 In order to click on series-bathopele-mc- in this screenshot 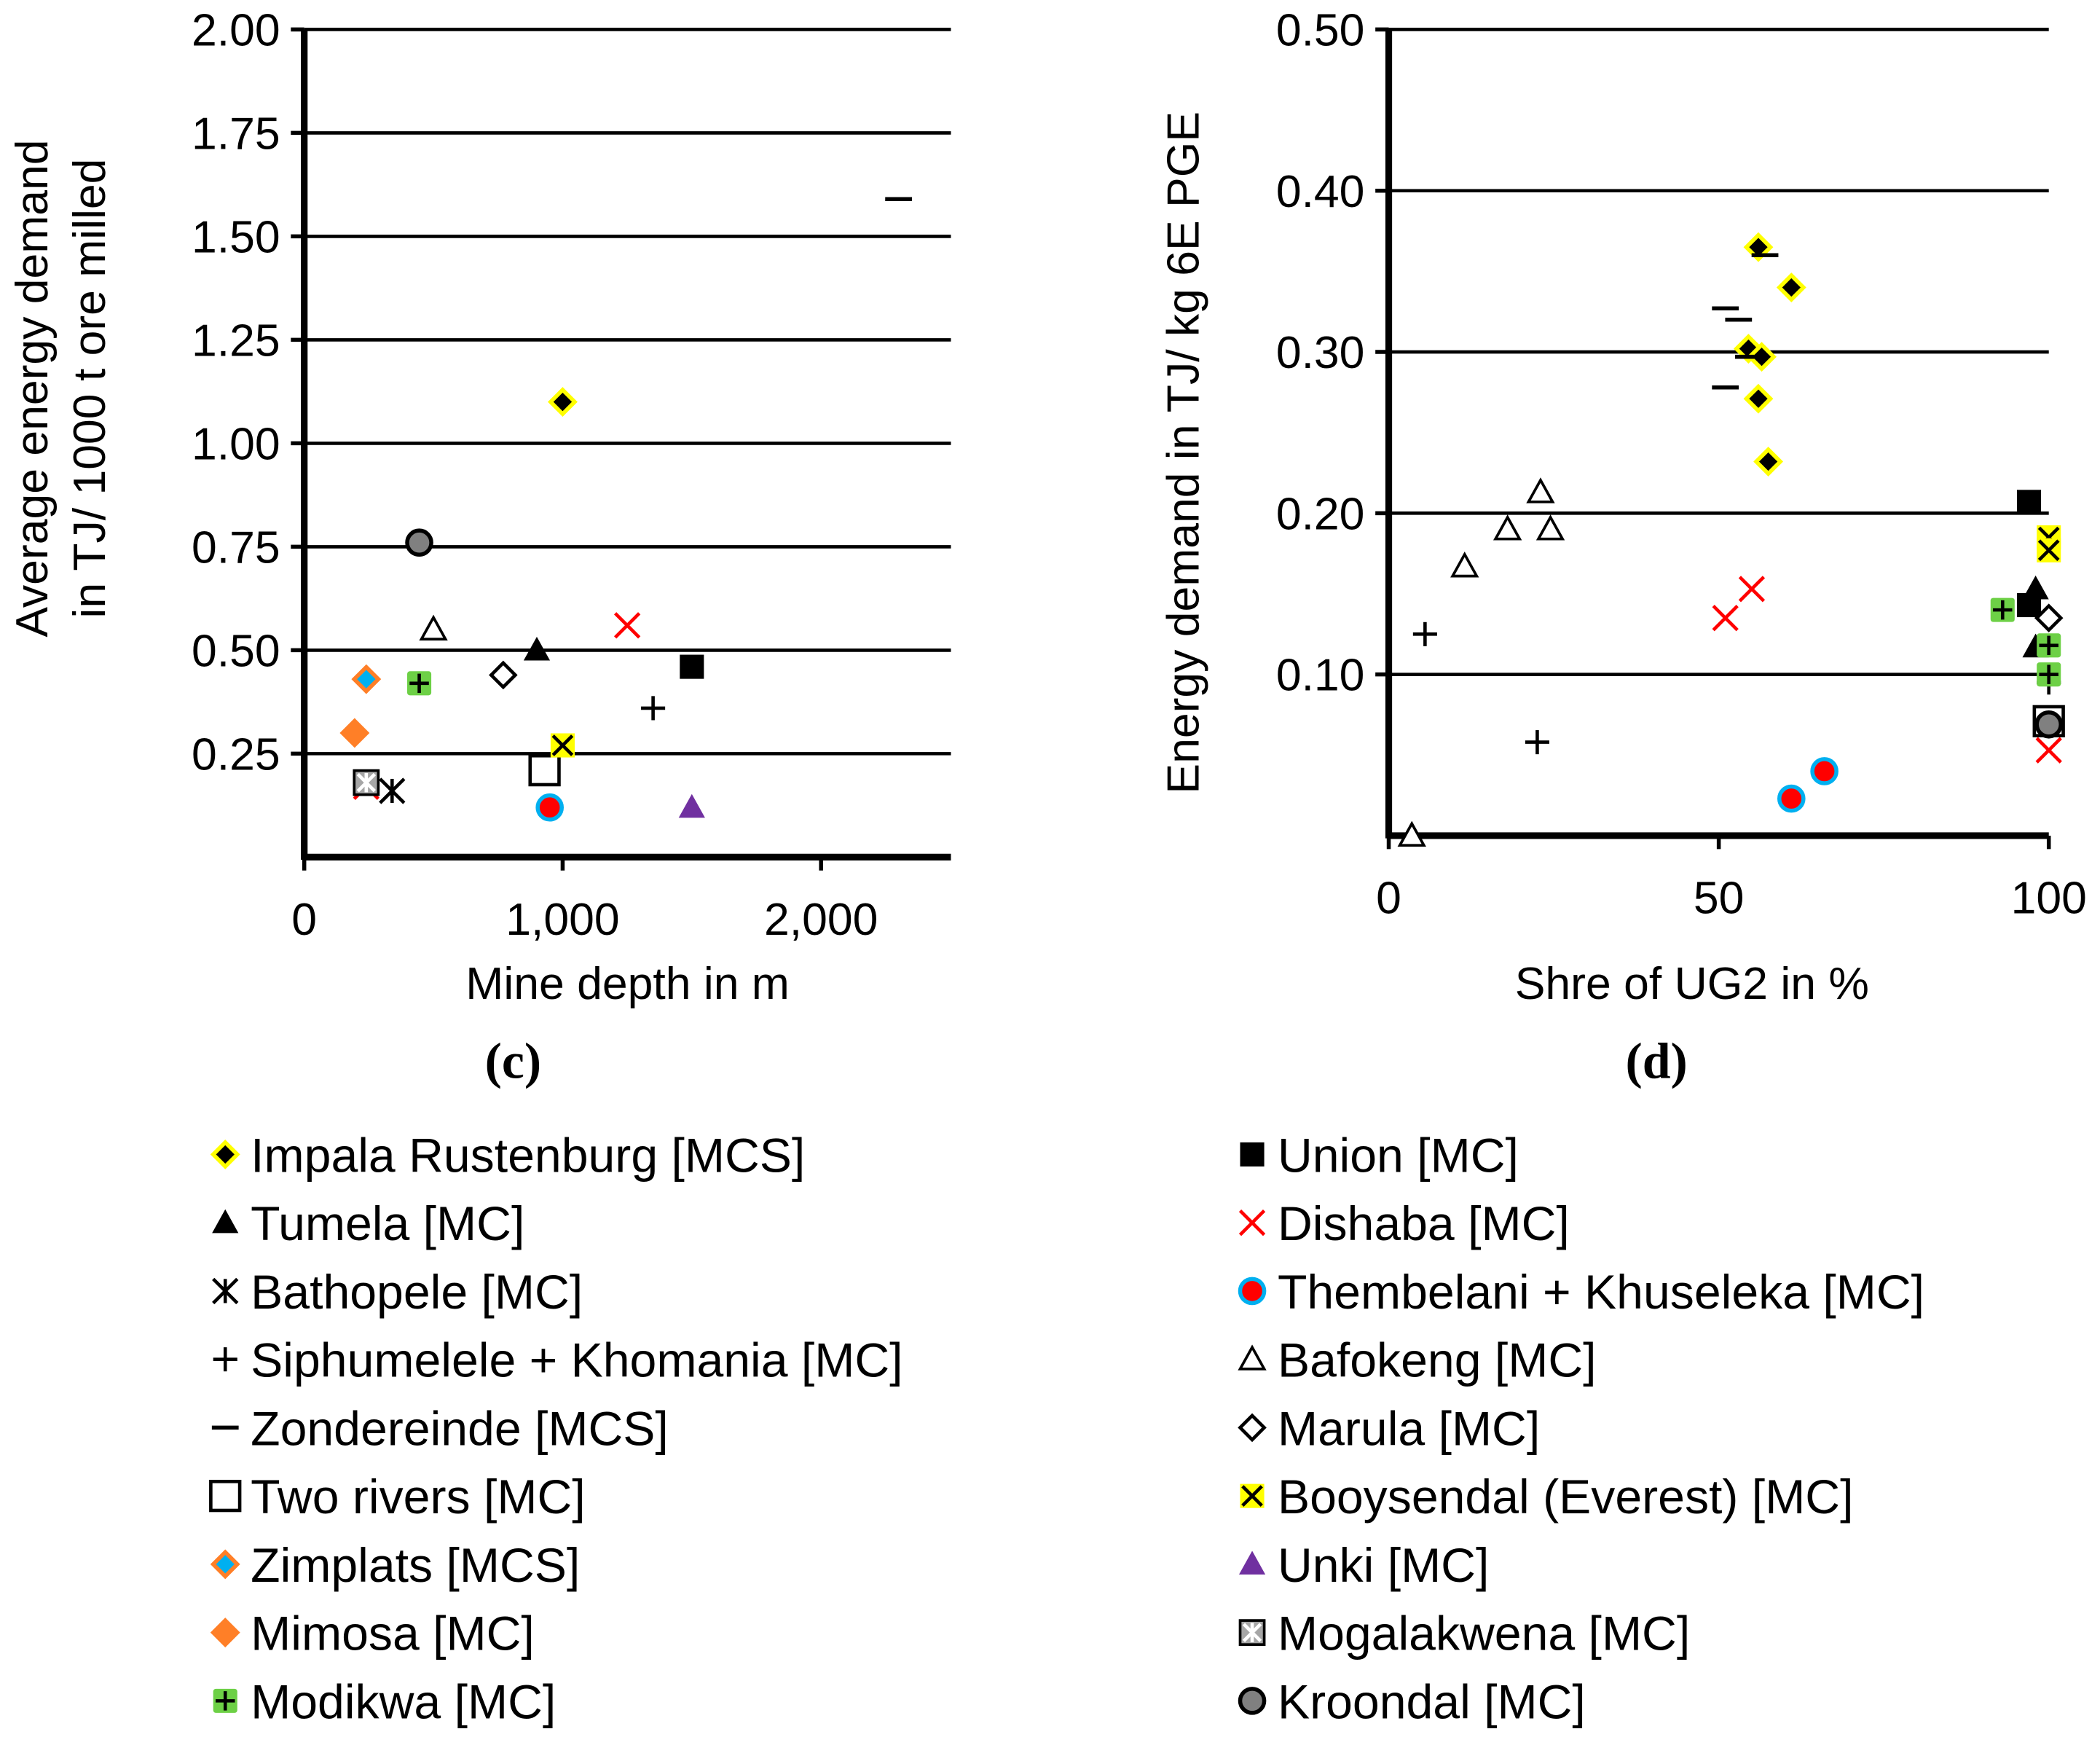, I will do `click(392, 790)`.